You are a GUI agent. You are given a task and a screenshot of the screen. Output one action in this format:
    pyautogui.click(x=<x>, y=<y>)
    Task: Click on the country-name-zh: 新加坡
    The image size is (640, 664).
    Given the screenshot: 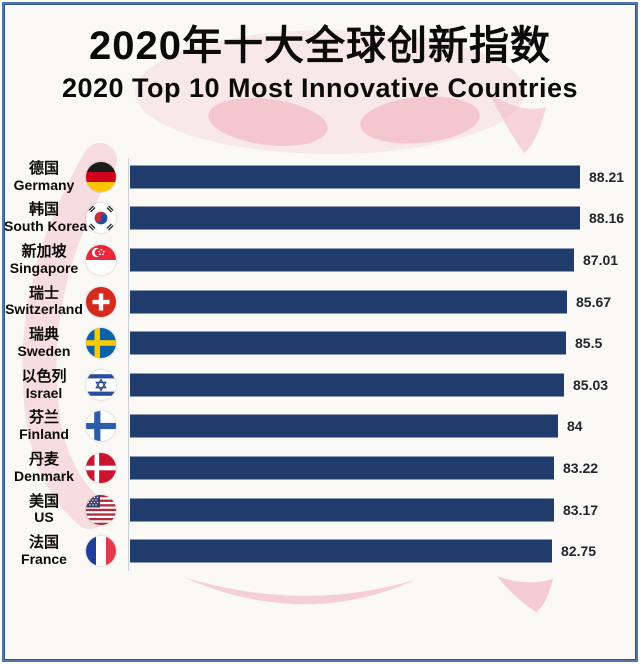 What is the action you would take?
    pyautogui.click(x=44, y=251)
    